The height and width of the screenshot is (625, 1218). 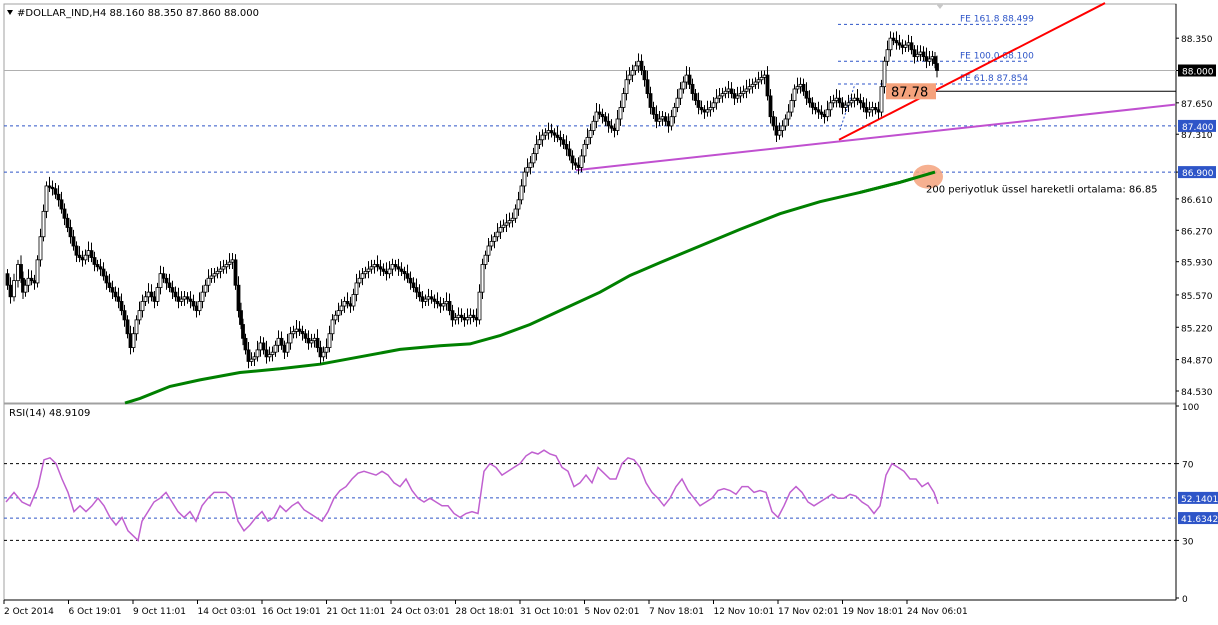 What do you see at coordinates (937, 612) in the screenshot?
I see `time-tick-label: 24 Nov 06:01` at bounding box center [937, 612].